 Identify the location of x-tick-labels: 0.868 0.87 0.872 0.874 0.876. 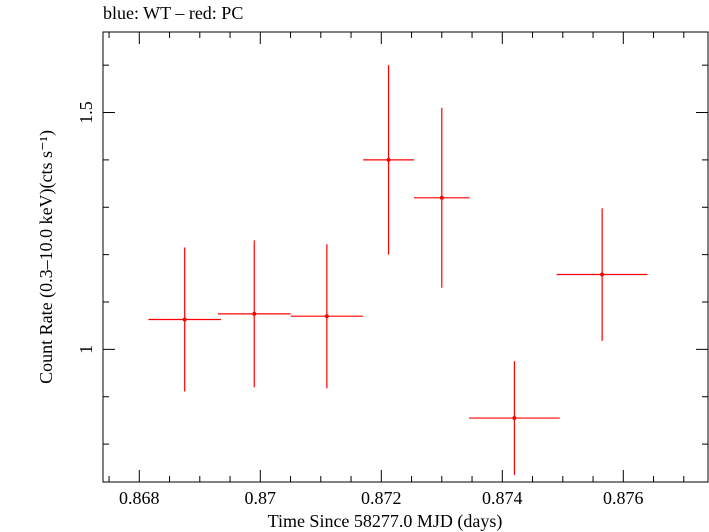
(381, 498).